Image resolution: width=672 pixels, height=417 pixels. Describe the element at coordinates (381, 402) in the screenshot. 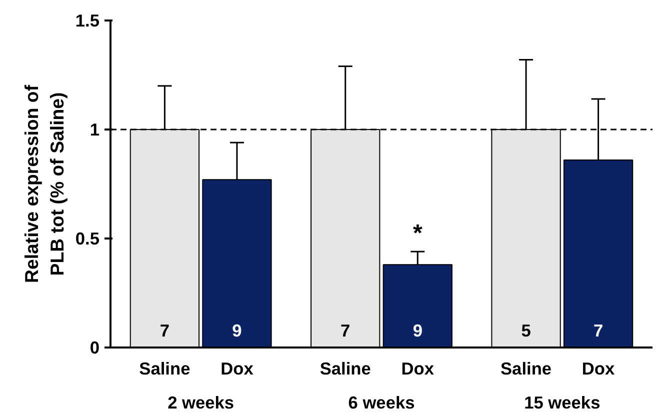

I see `x-tick-label: 6 weeks` at that location.